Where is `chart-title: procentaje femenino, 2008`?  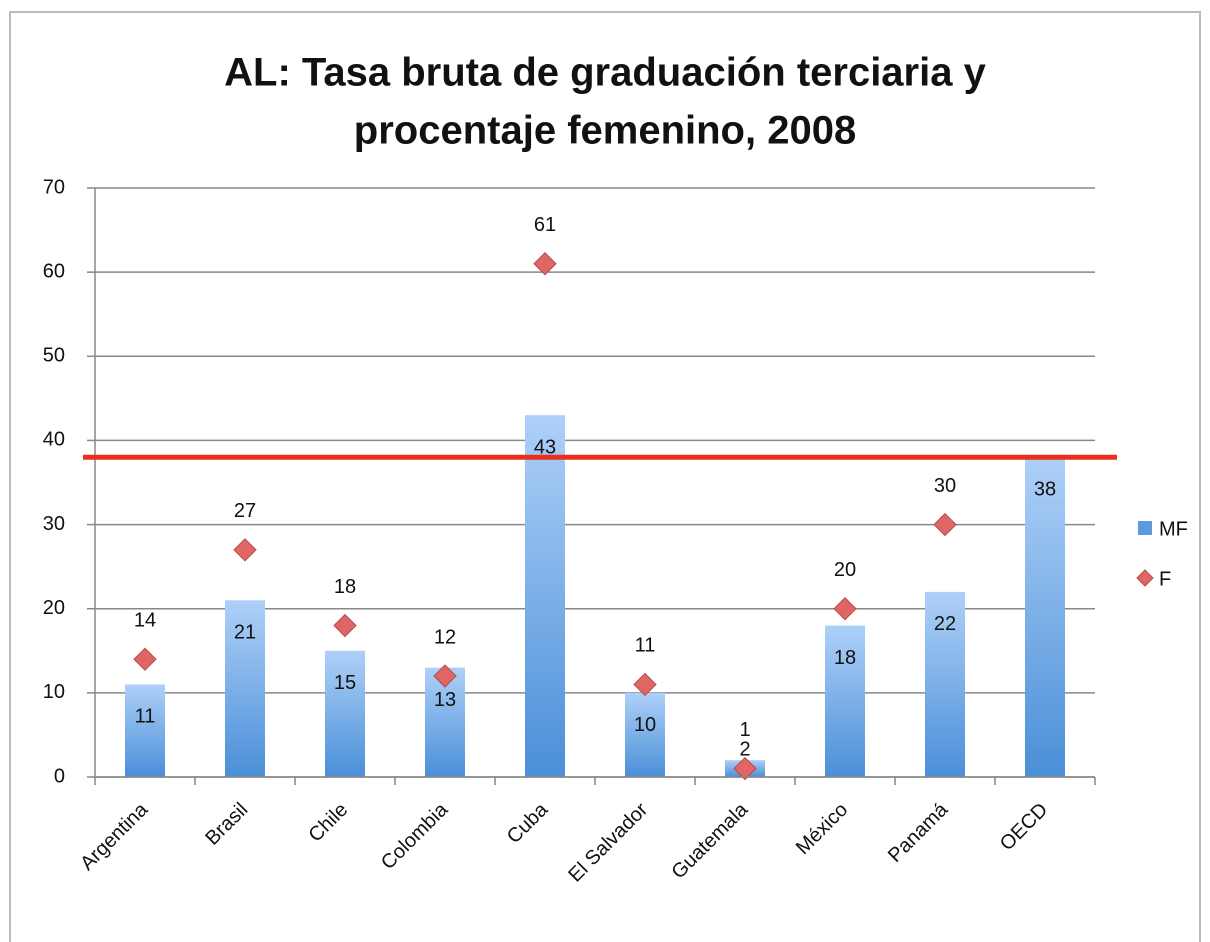 chart-title: procentaje femenino, 2008 is located at coordinates (605, 131).